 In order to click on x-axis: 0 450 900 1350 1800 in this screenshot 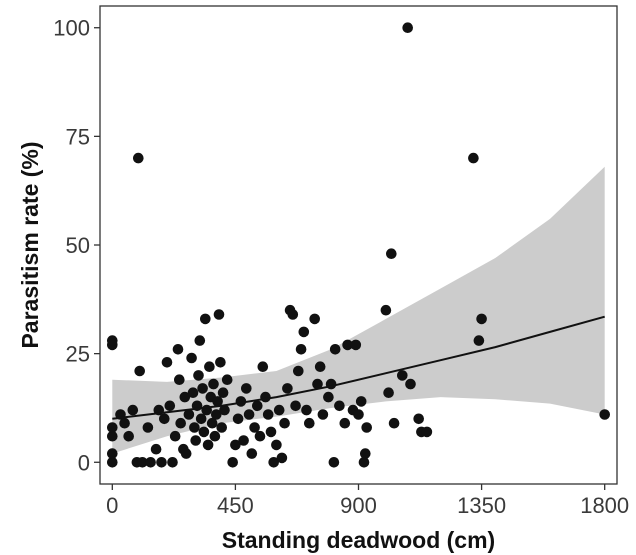, I will do `click(367, 501)`.